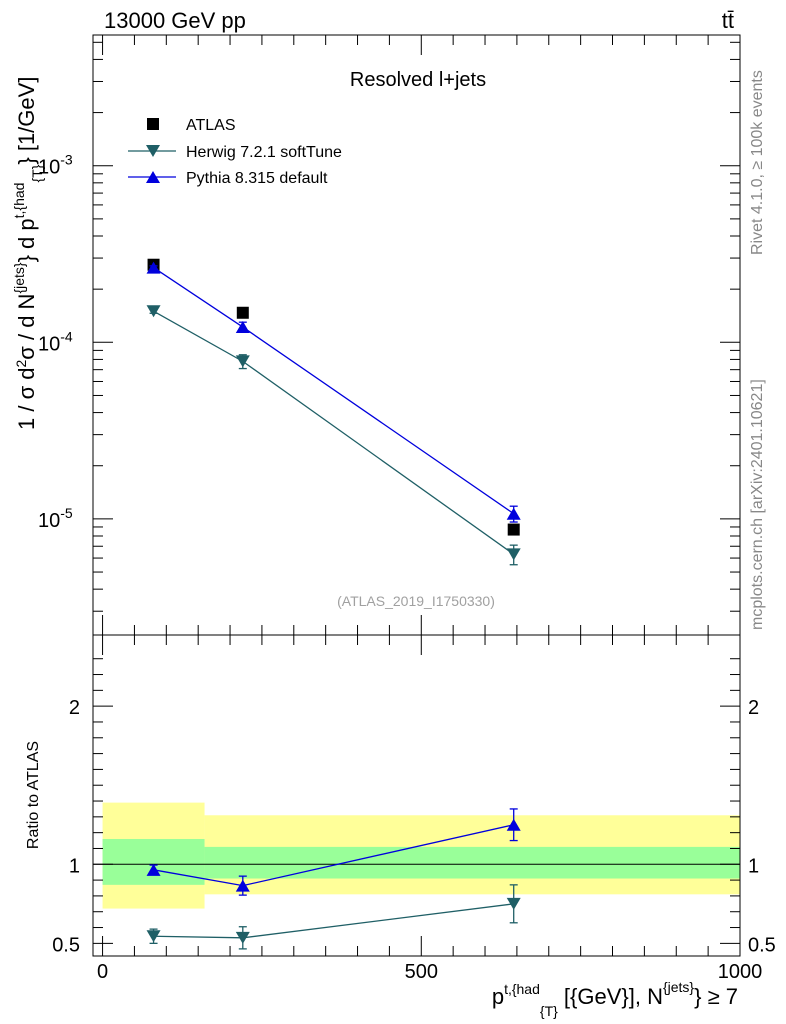 The width and height of the screenshot is (786, 1024). I want to click on ratio-y-tick-label-left: 2, so click(74, 708).